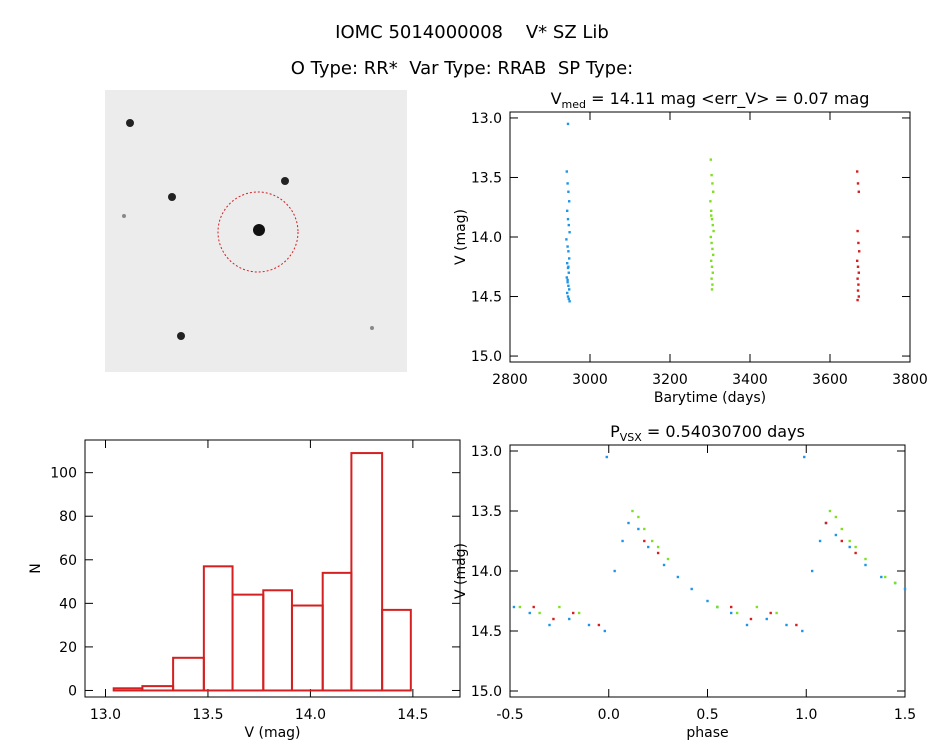 Image resolution: width=944 pixels, height=747 pixels. I want to click on x-axis-label: phase, so click(707, 733).